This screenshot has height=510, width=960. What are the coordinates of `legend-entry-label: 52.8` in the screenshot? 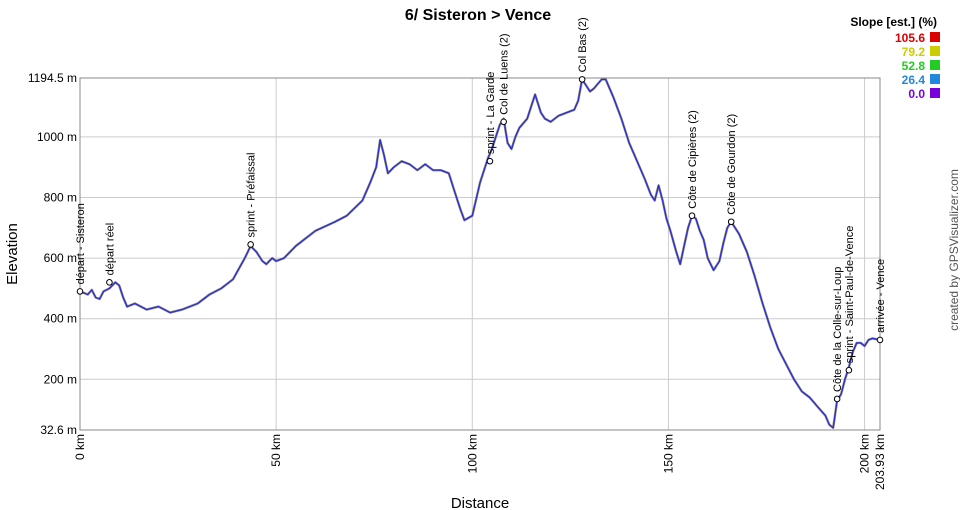 It's located at (914, 66).